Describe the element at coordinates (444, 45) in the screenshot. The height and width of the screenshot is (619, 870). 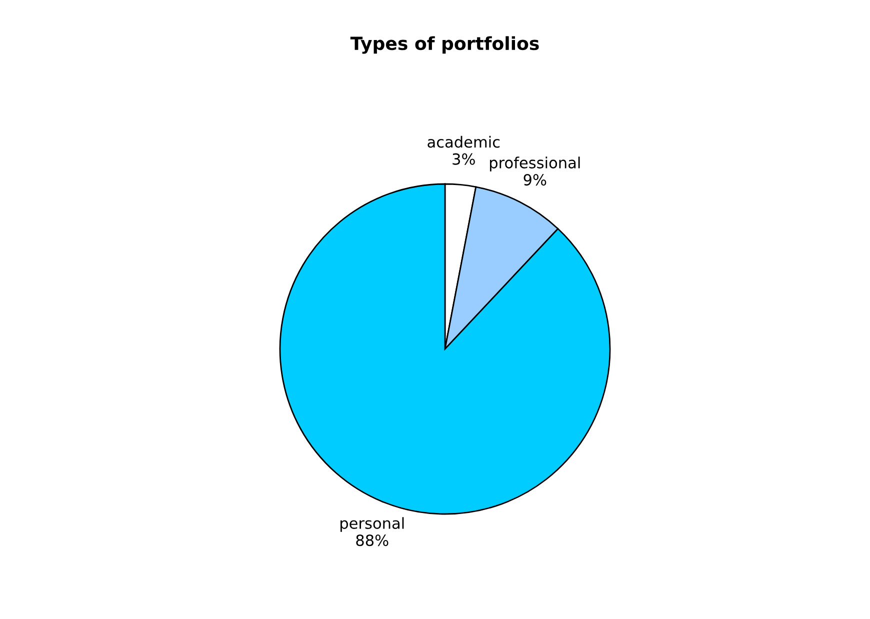
I see `chart-title: Types of portfolios` at that location.